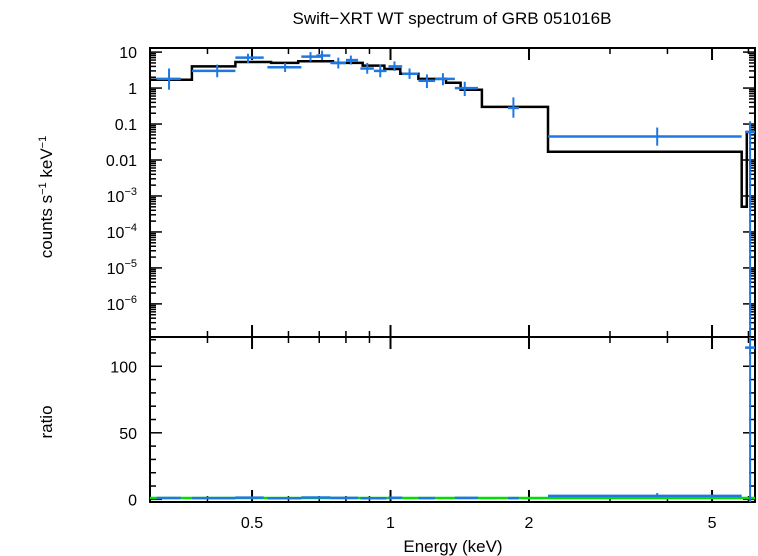 The width and height of the screenshot is (758, 556). Describe the element at coordinates (126, 125) in the screenshot. I see `spectrum-y-tick-label: 0.1` at that location.